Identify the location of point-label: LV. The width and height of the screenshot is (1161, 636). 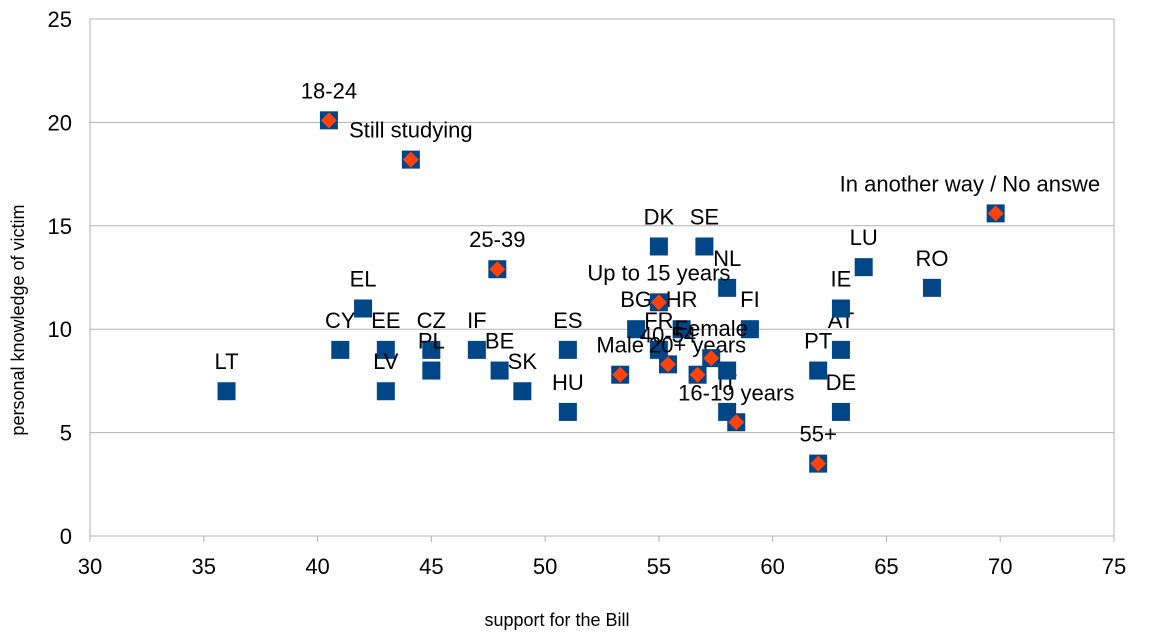
(386, 361).